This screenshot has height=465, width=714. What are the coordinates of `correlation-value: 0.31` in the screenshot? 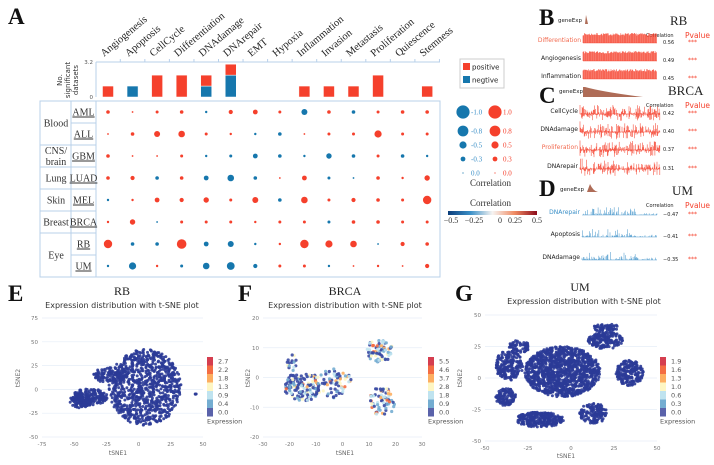 It's located at (668, 169).